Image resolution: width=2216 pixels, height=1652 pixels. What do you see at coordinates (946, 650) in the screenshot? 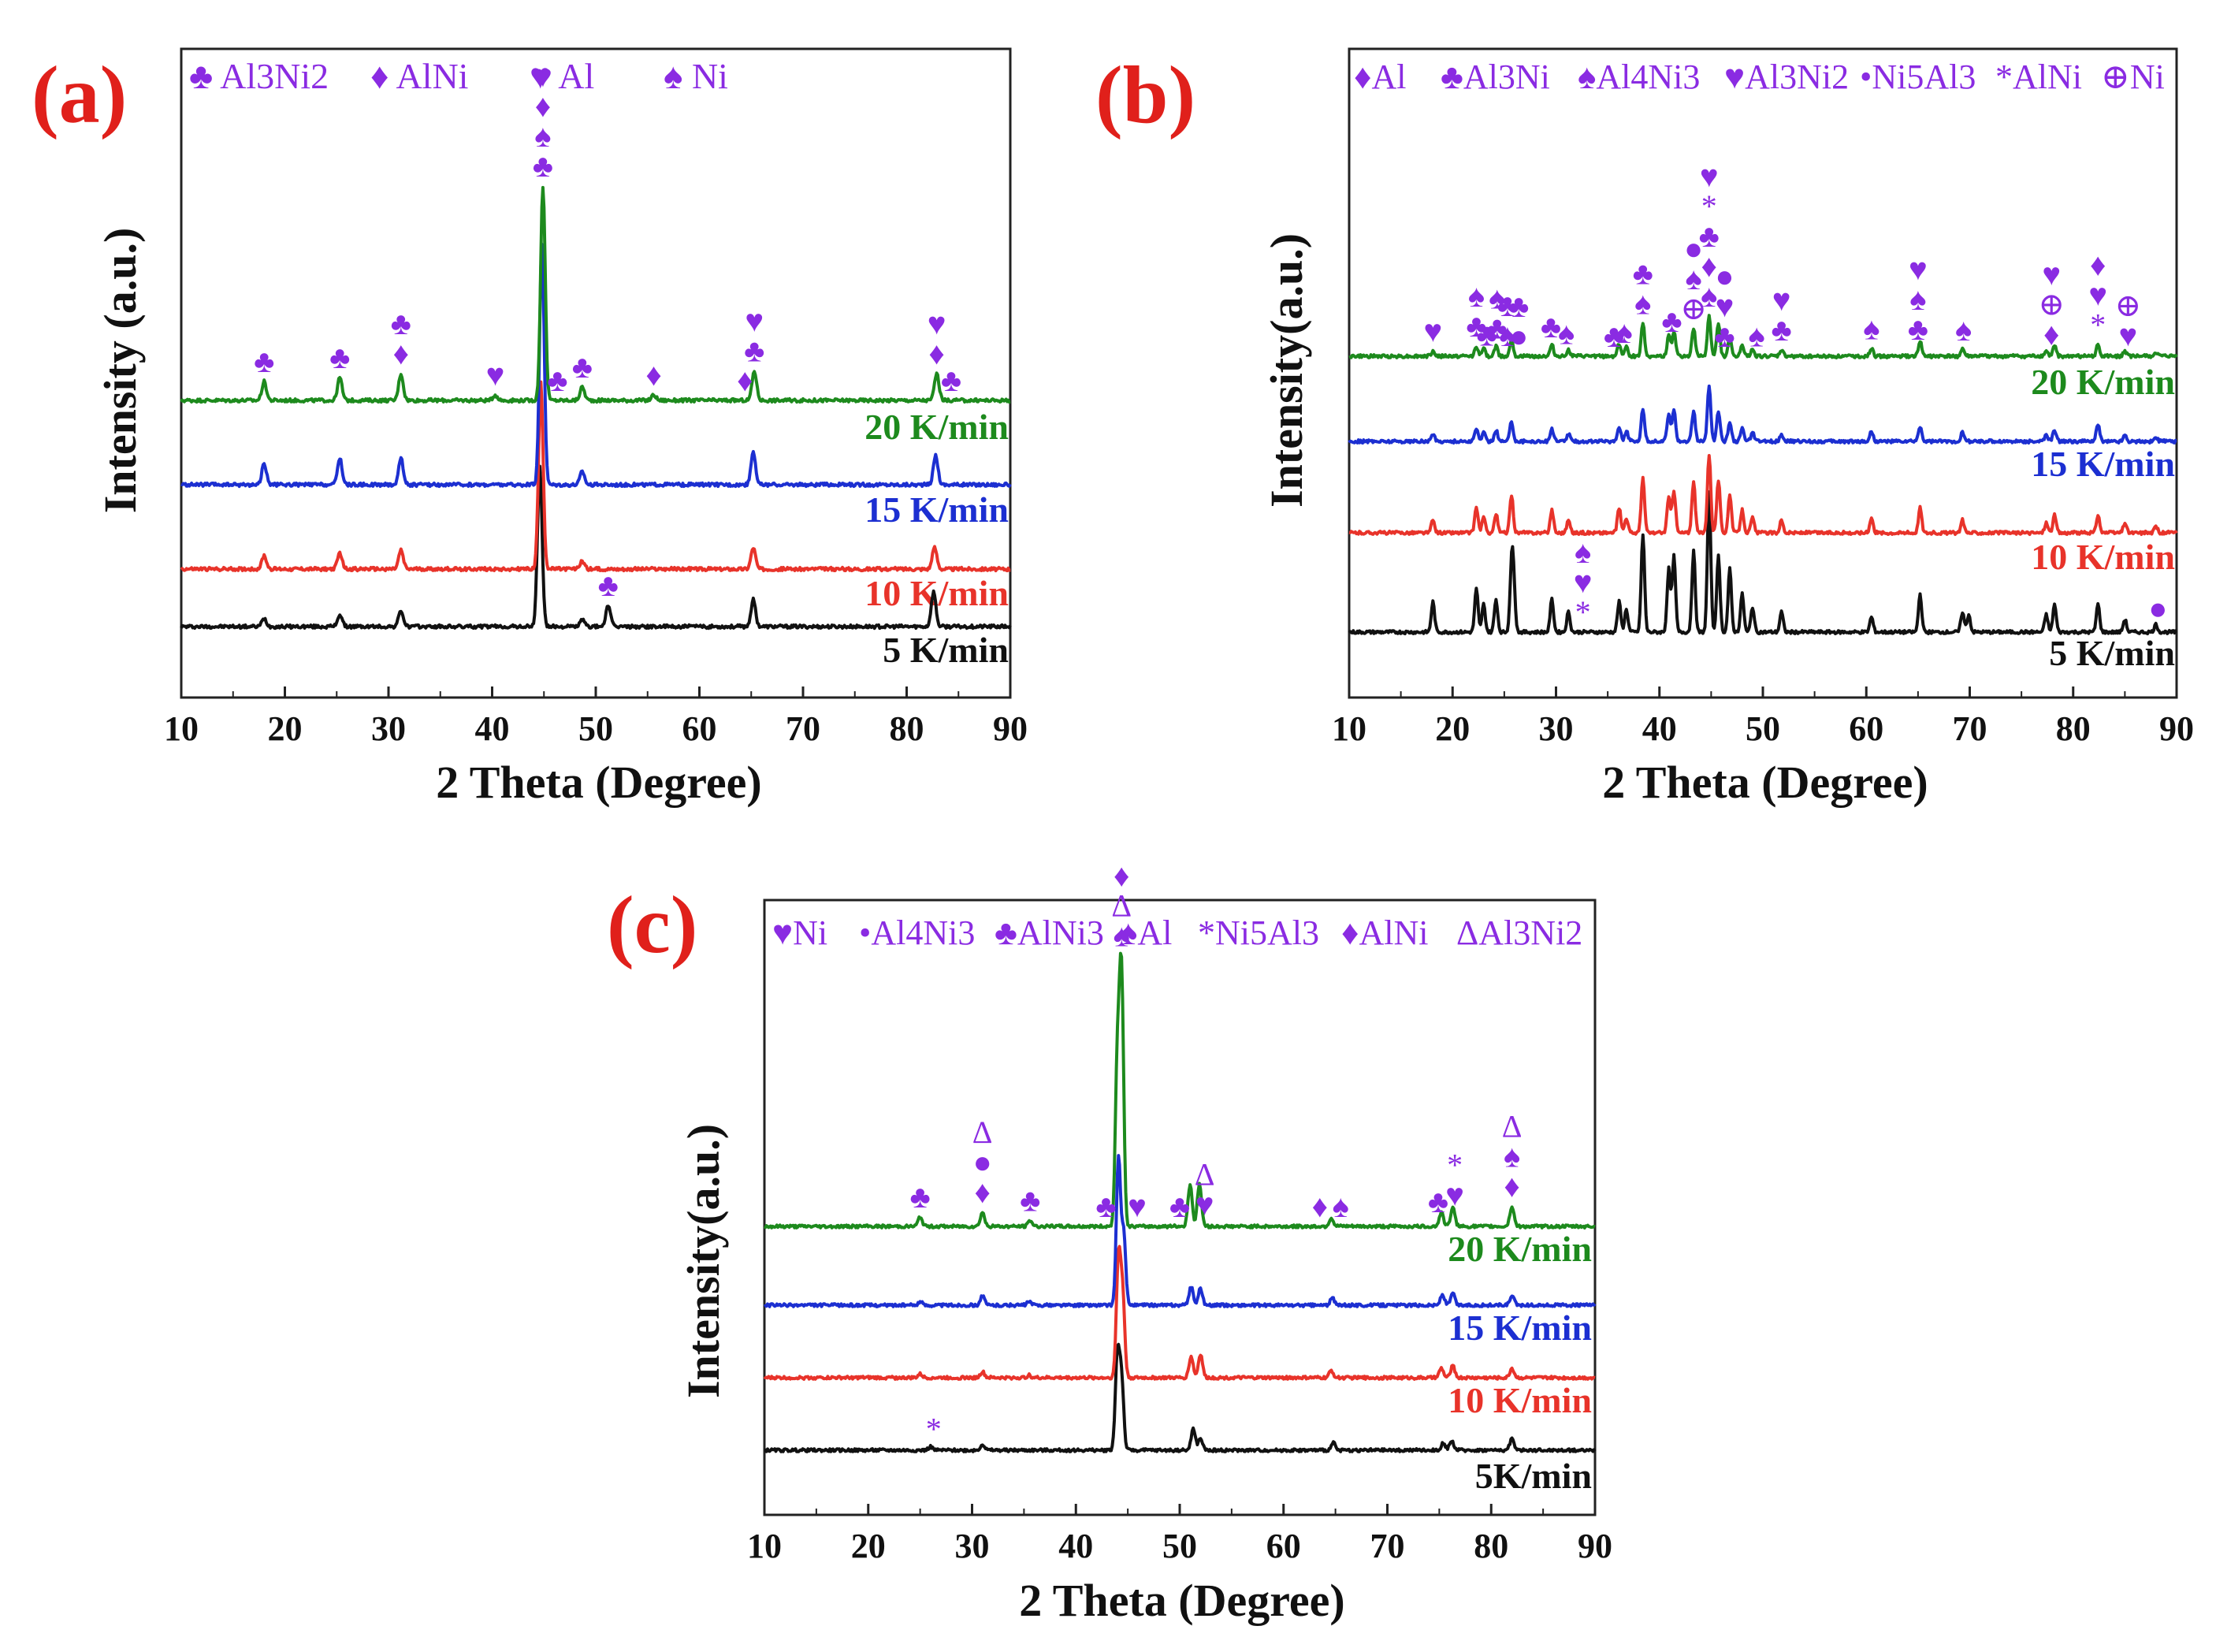
I see `panel-a-series-label-5: 5 K/min` at bounding box center [946, 650].